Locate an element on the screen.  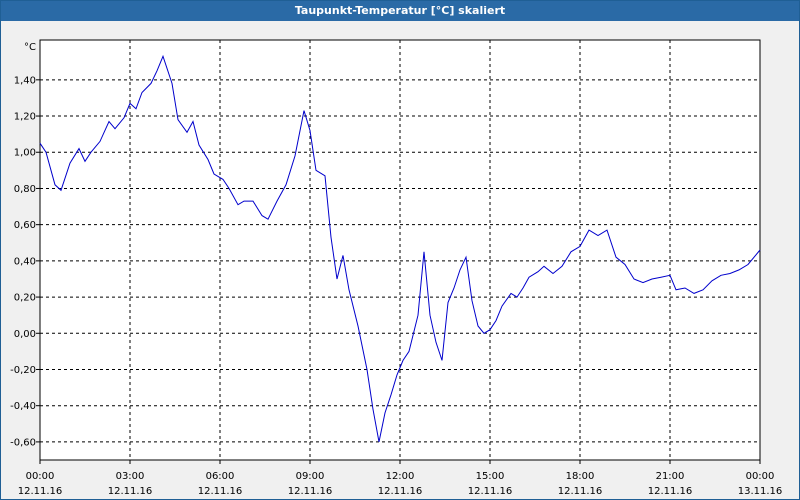
x-tick-time-label: 06:00 is located at coordinates (220, 476).